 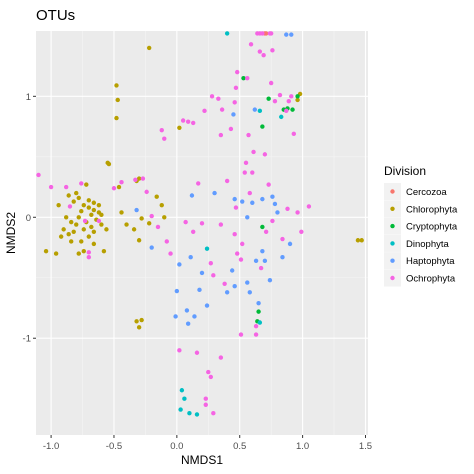 What do you see at coordinates (11, 233) in the screenshot?
I see `y-axis-title: NMDS2` at bounding box center [11, 233].